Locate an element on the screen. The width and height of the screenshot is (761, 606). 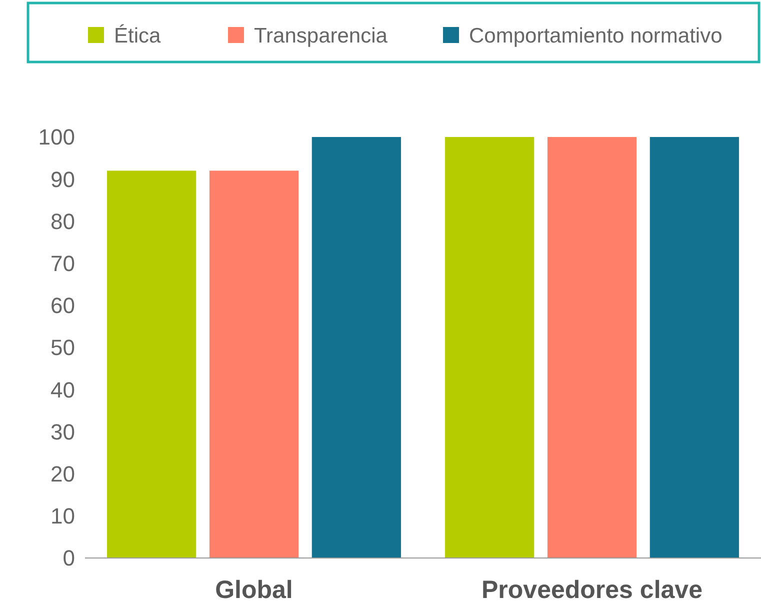
x-tick-label: Proveedores clave is located at coordinates (592, 590).